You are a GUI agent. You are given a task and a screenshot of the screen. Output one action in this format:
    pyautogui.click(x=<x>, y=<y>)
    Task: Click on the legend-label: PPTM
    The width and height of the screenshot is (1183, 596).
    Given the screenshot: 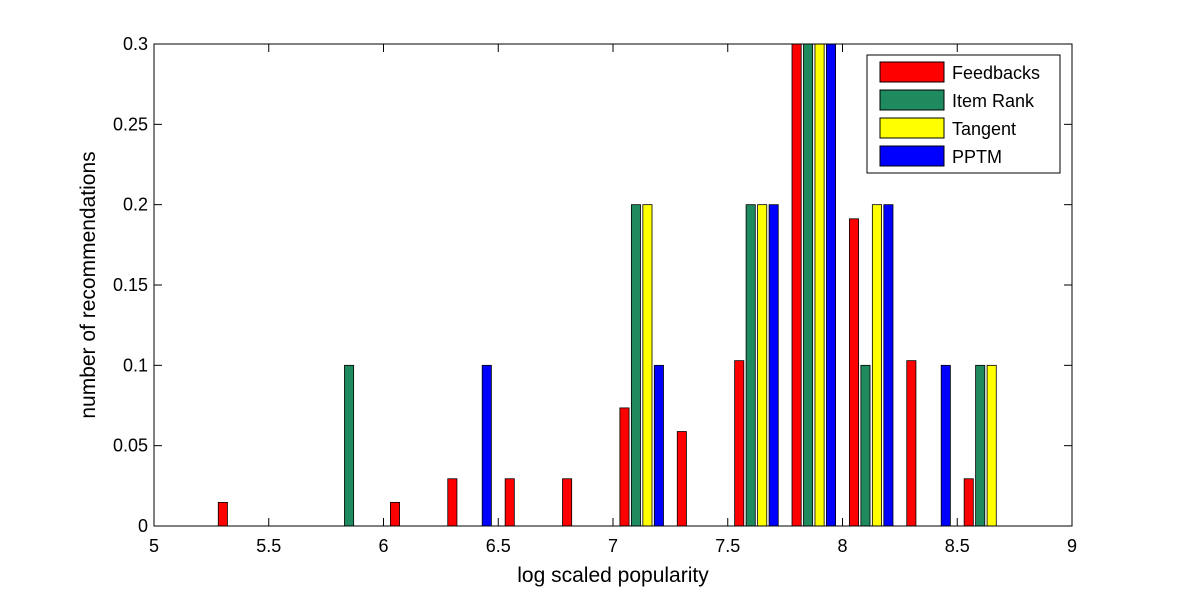 What is the action you would take?
    pyautogui.click(x=977, y=157)
    